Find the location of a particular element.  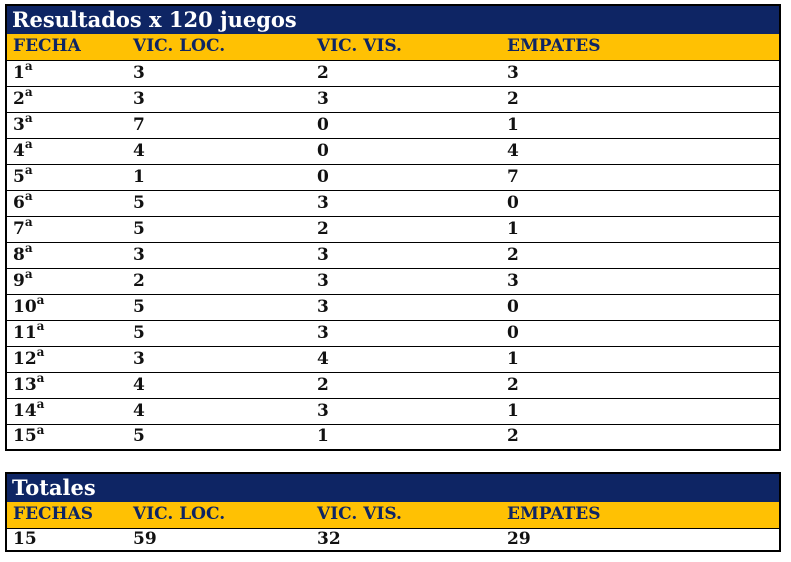

fecha-number: 15 is located at coordinates (25, 436).